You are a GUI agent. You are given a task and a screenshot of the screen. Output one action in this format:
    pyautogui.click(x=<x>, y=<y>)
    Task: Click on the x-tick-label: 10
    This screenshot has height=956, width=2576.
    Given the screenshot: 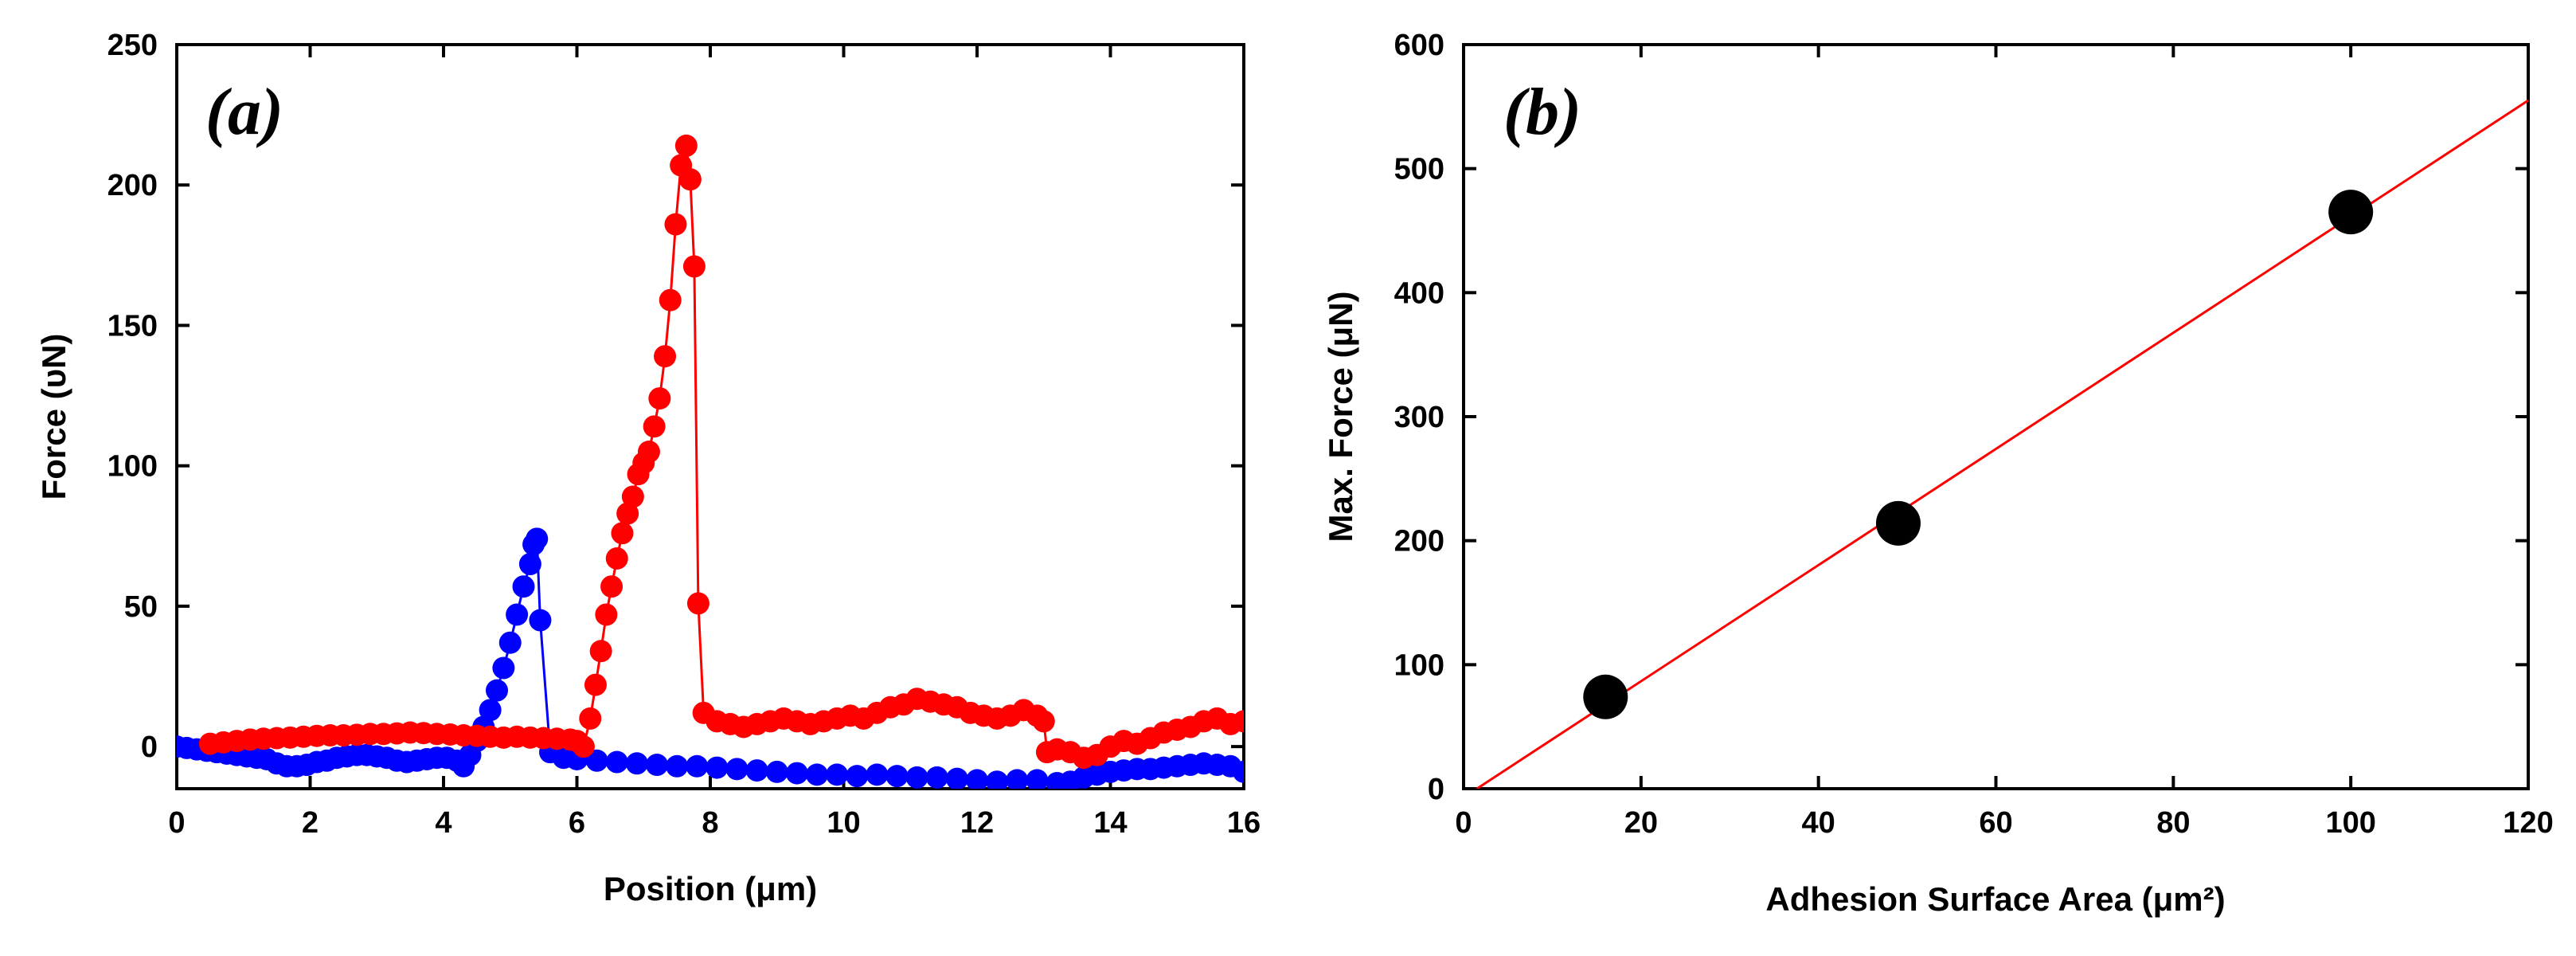 What is the action you would take?
    pyautogui.click(x=844, y=823)
    